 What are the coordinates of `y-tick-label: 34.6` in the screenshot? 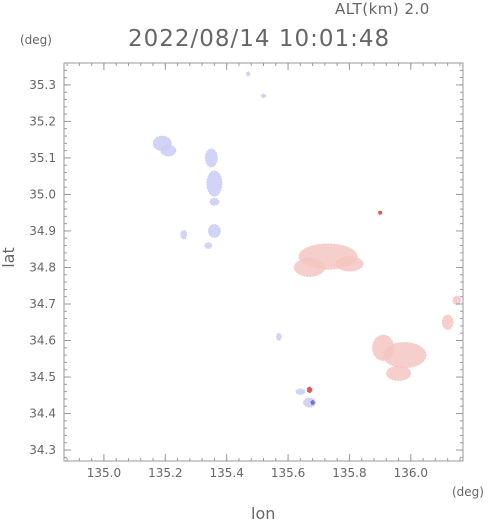 It's located at (42, 341).